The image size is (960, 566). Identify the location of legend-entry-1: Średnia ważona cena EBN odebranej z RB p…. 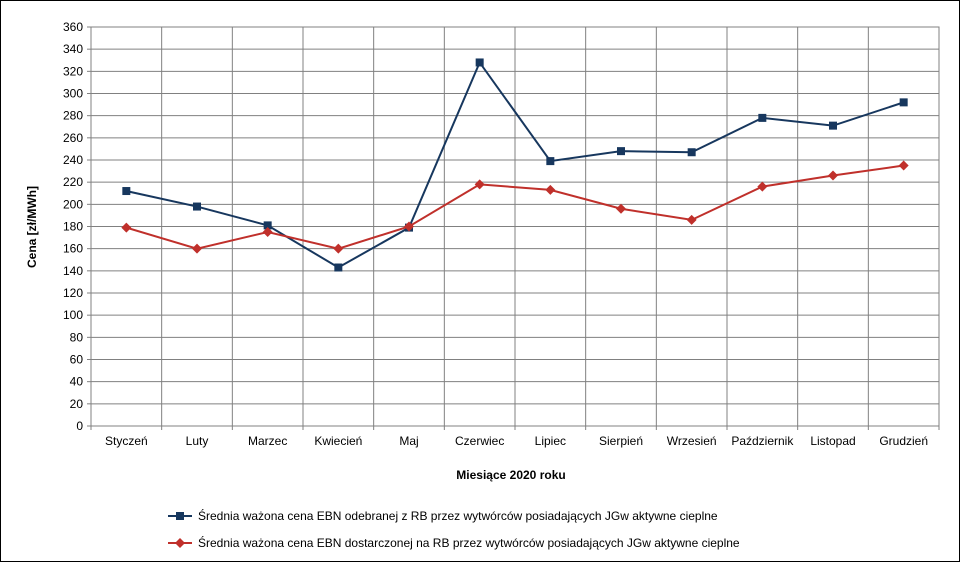
(443, 515).